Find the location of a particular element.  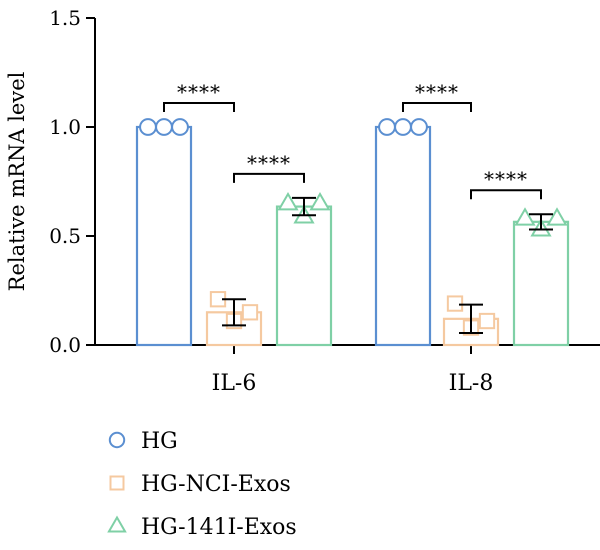

y-tick-label: 1.0 is located at coordinates (65, 127).